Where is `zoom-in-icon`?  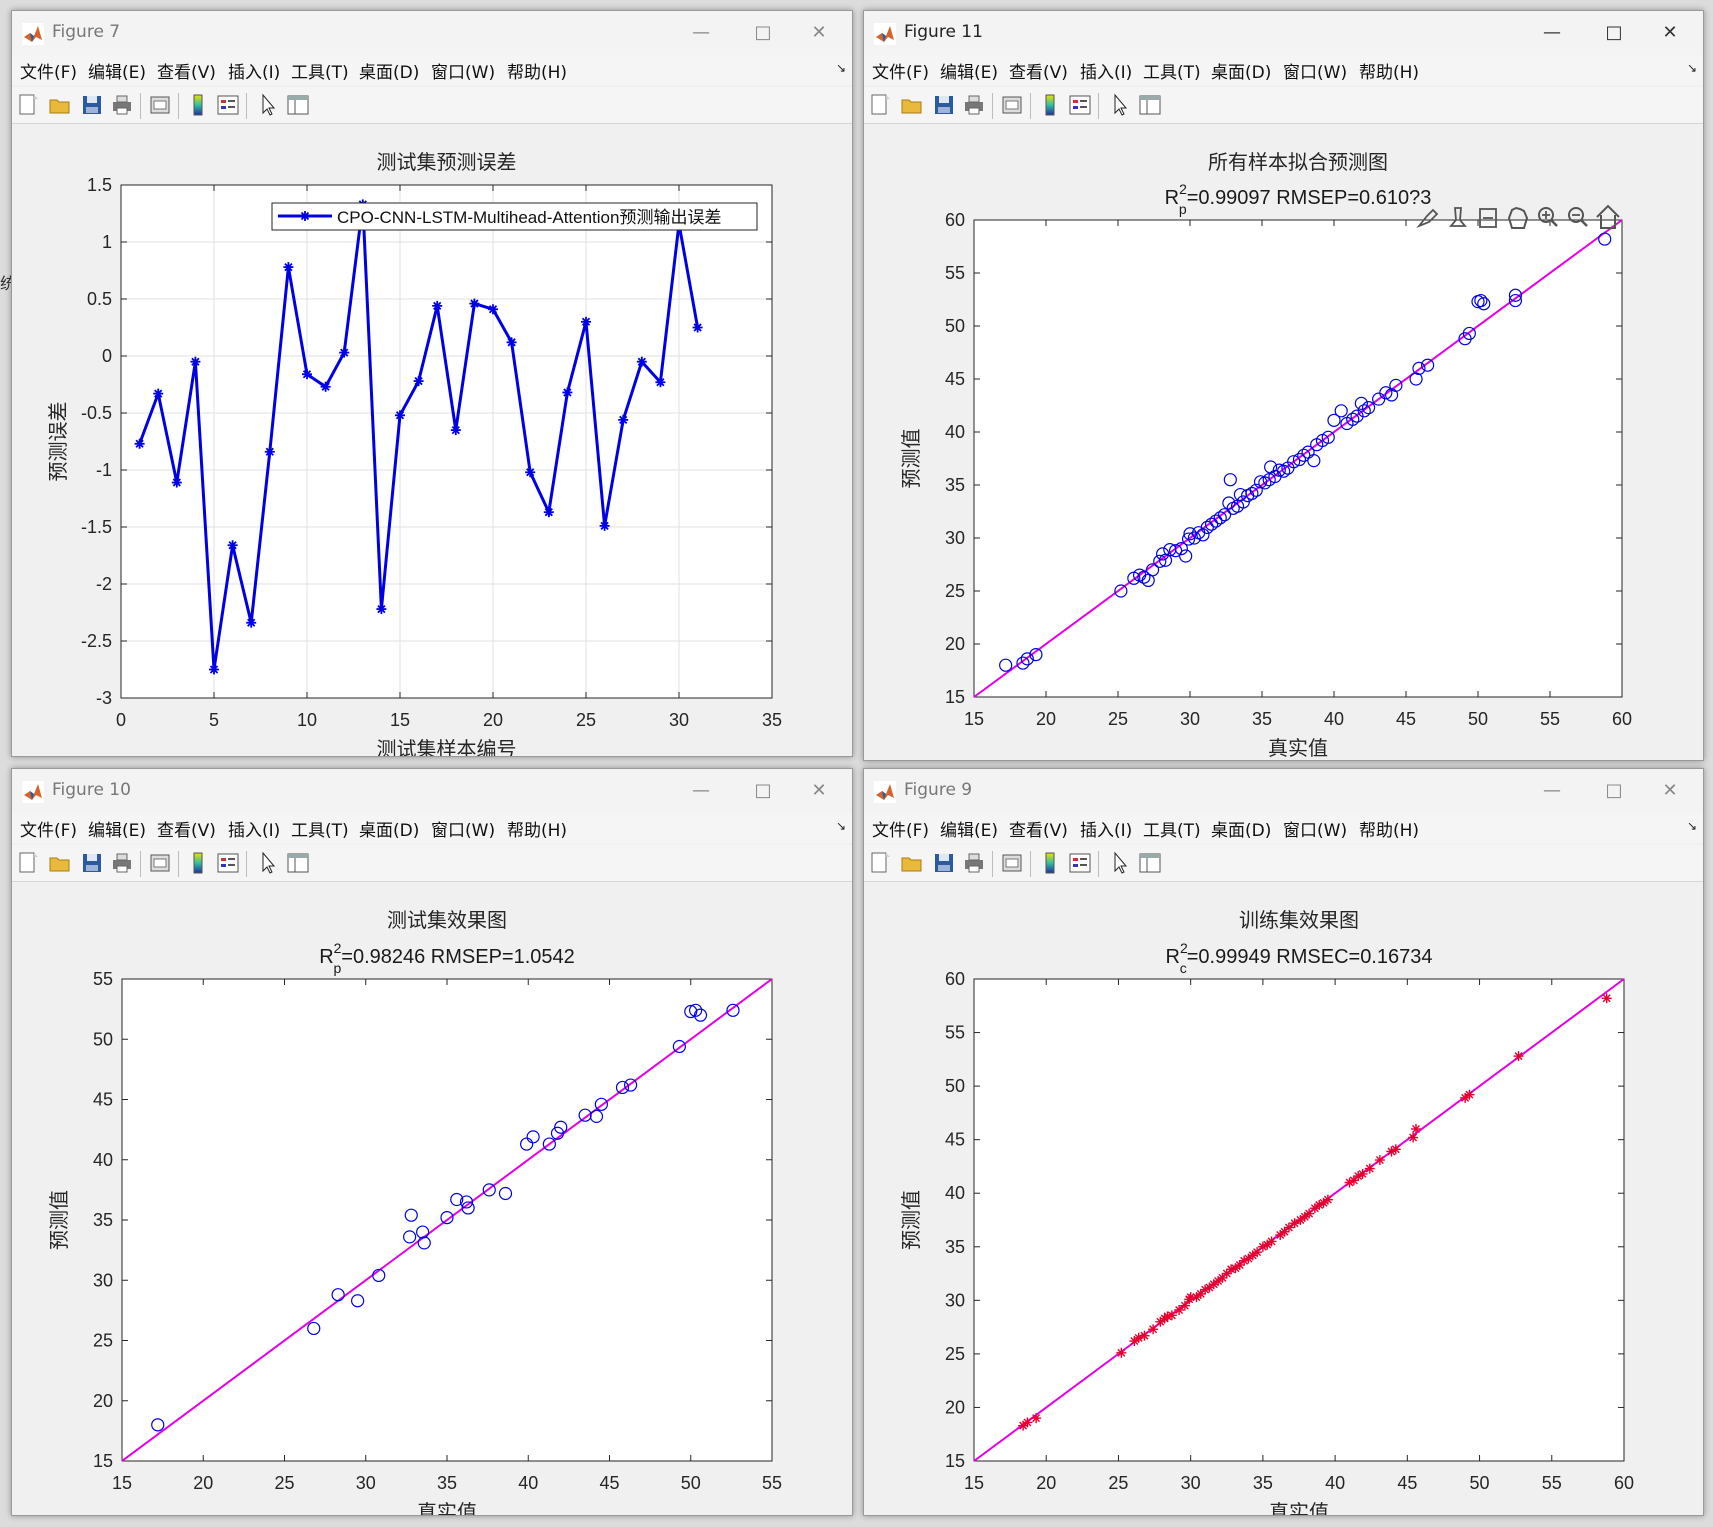 zoom-in-icon is located at coordinates (1548, 217).